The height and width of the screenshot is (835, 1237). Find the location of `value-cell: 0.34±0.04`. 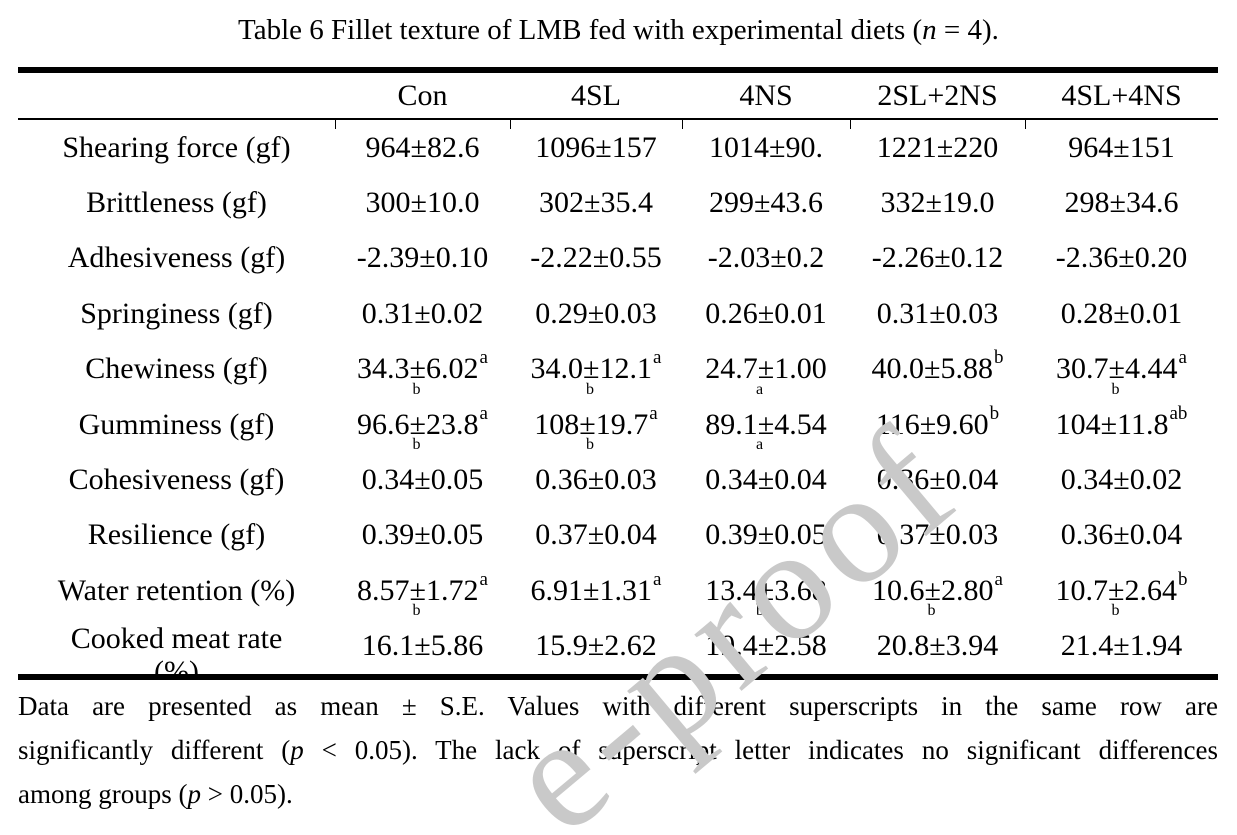

value-cell: 0.34±0.04 is located at coordinates (766, 479).